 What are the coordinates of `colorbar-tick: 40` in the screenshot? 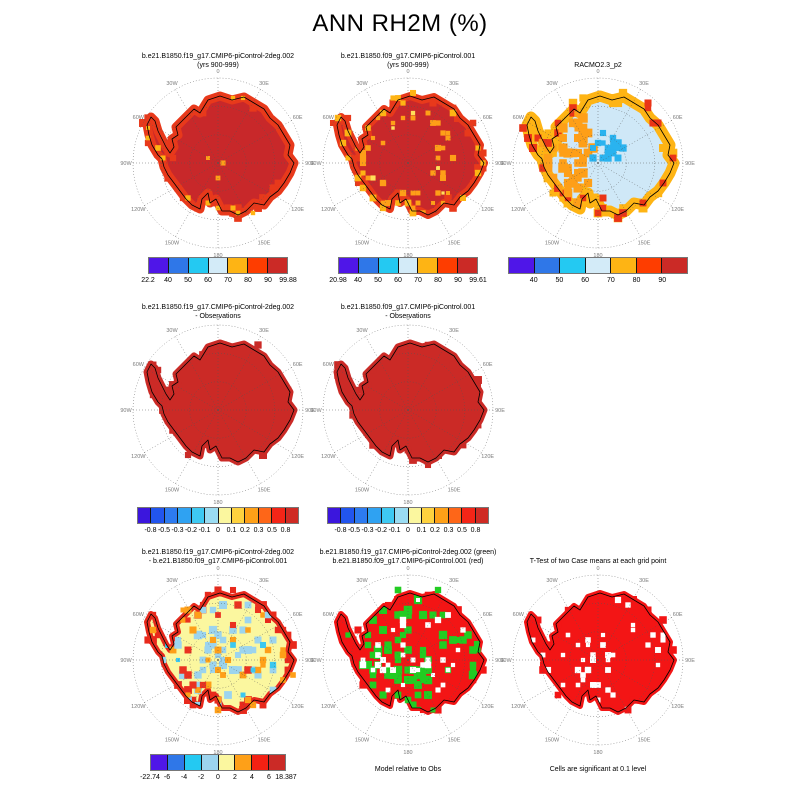 It's located at (533, 280).